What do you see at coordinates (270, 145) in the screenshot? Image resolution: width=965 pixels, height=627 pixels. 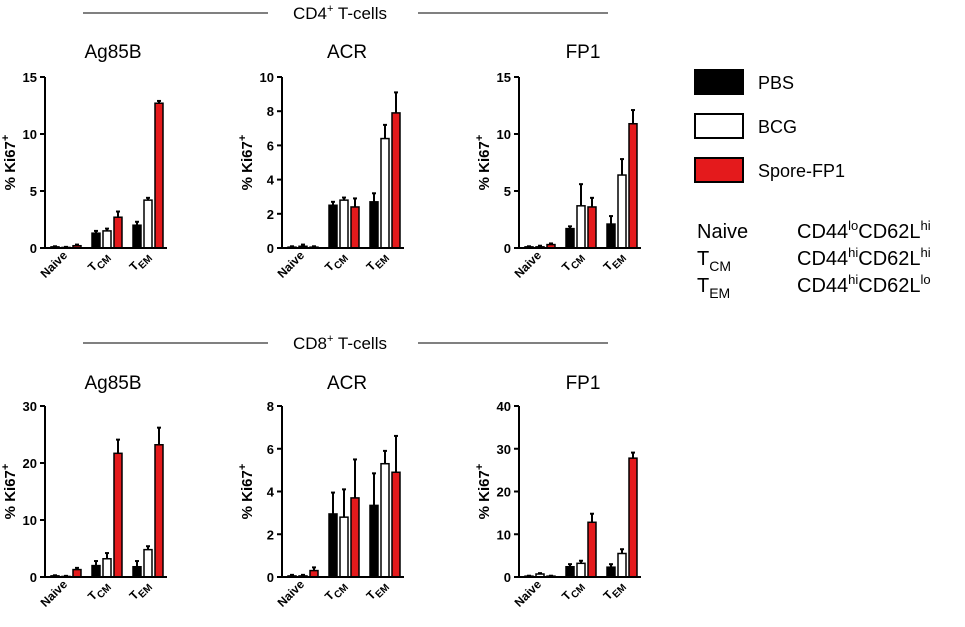 I see `y-tick-label: 6` at bounding box center [270, 145].